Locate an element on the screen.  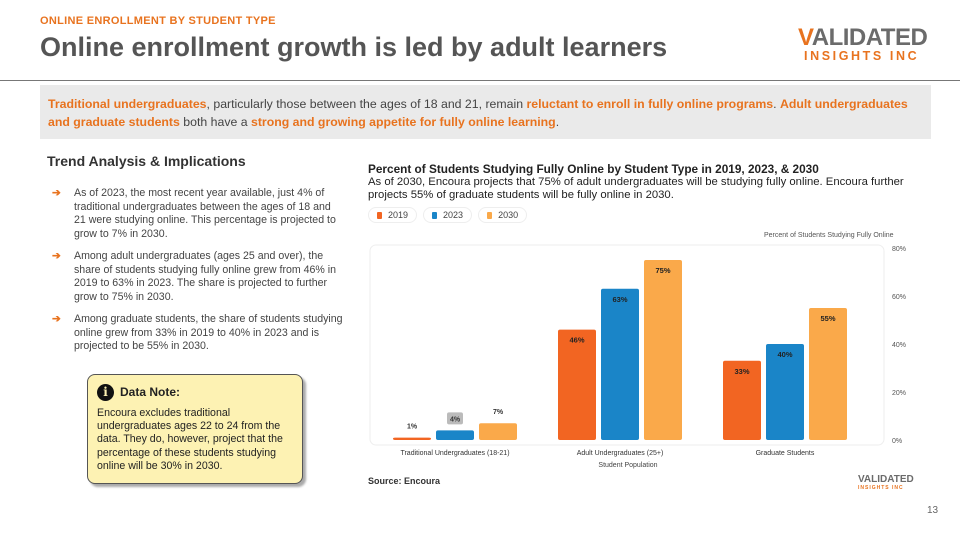
kicker: ONLINE ENROLLMENT BY STUDENT TYPE is located at coordinates (158, 21).